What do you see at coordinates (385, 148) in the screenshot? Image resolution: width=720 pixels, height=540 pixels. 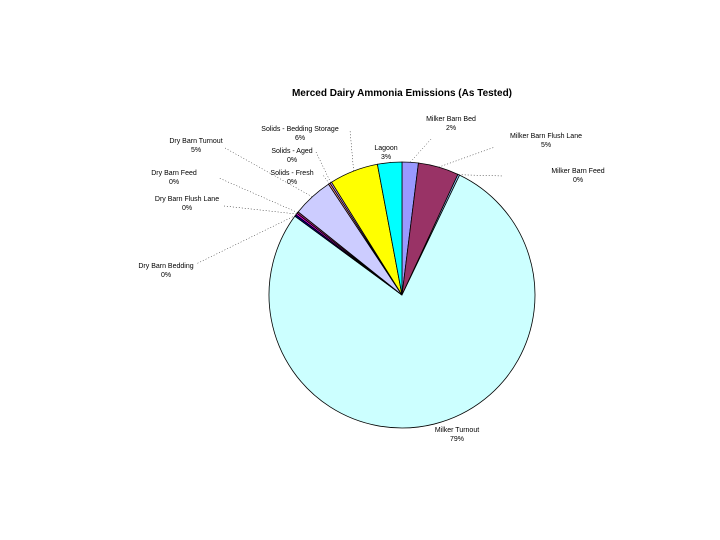 I see `slice-label-category: Lagoon` at bounding box center [385, 148].